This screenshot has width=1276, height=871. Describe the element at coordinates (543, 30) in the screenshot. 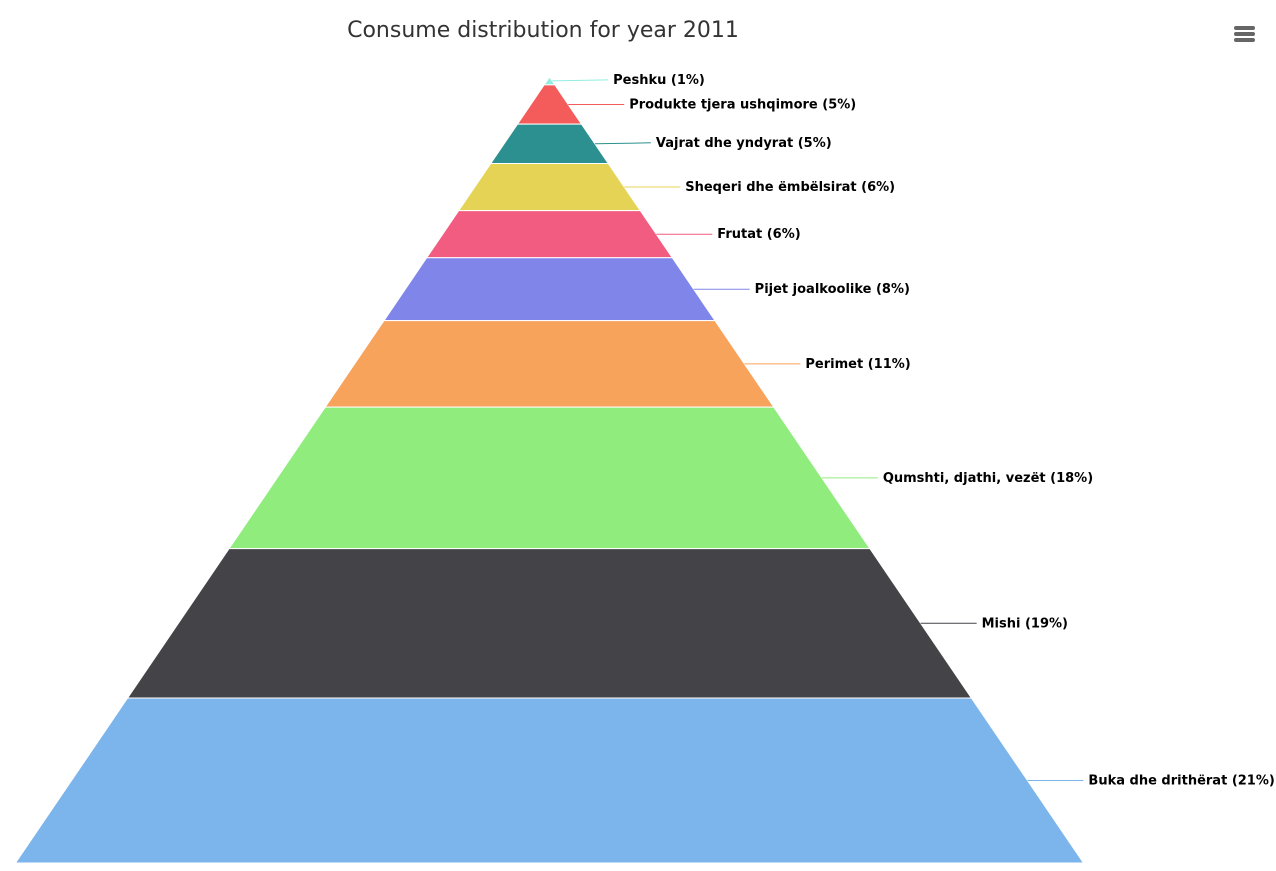

I see `chart-title: Consume distribution for year 2011` at that location.